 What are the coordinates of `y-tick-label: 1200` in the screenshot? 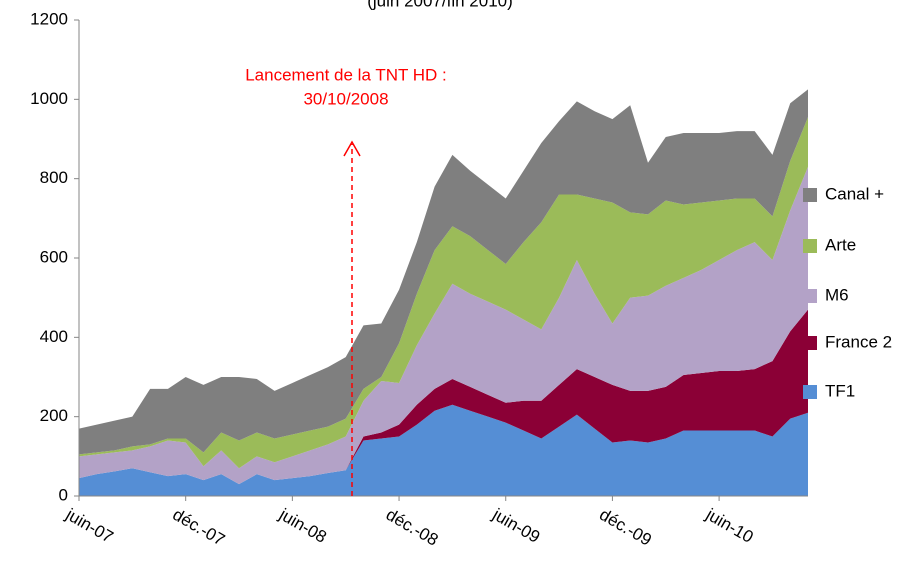 It's located at (49, 18).